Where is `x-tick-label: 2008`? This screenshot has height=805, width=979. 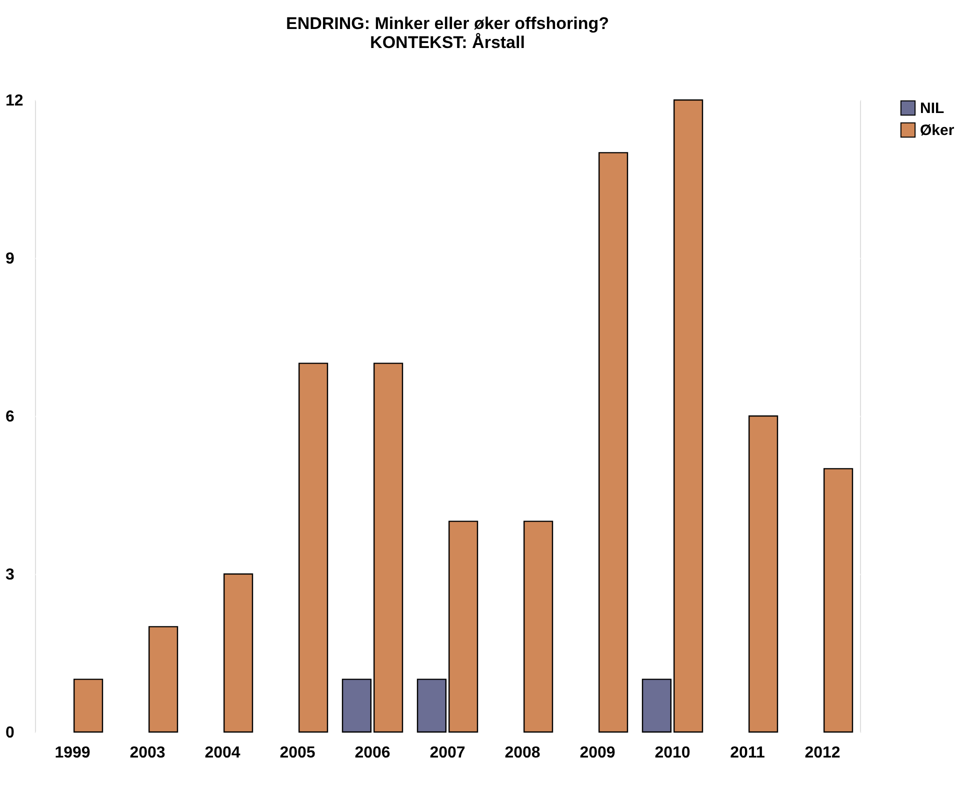
x-tick-label: 2008 is located at coordinates (522, 753).